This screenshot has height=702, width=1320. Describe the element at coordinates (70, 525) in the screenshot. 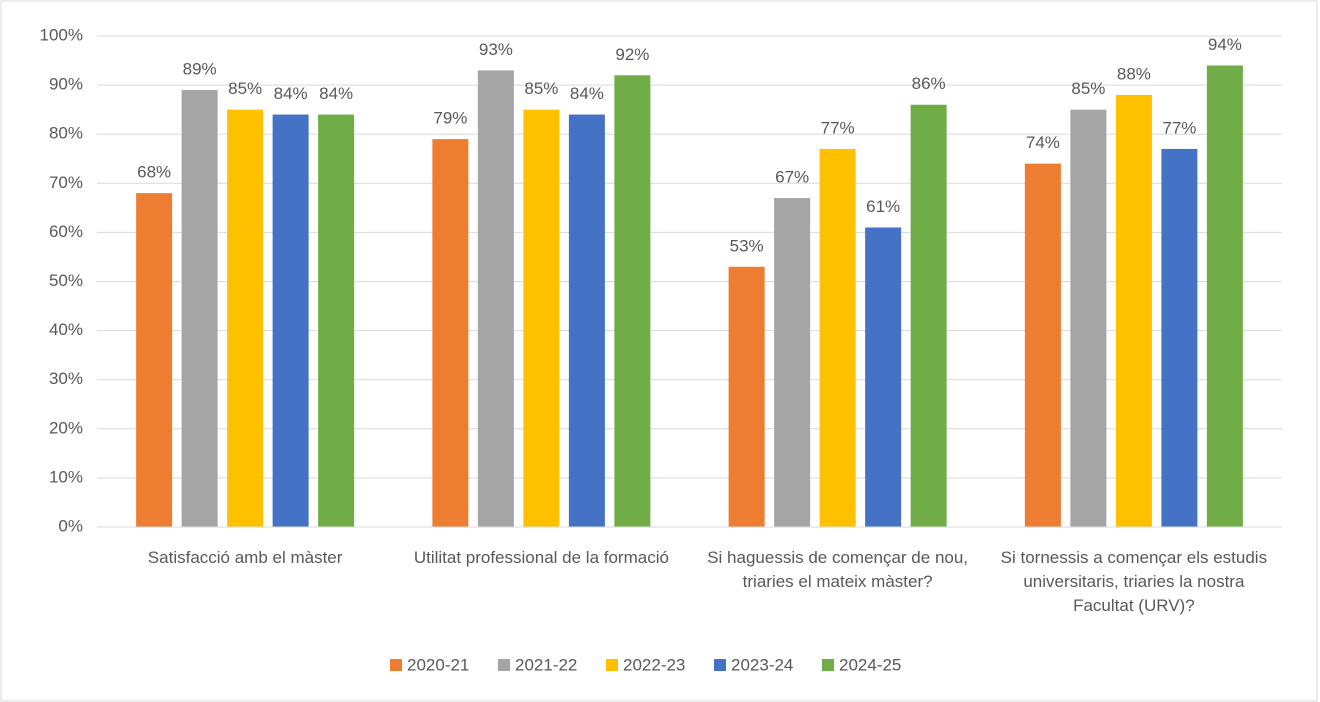

I see `y-tick-label: 0%` at that location.